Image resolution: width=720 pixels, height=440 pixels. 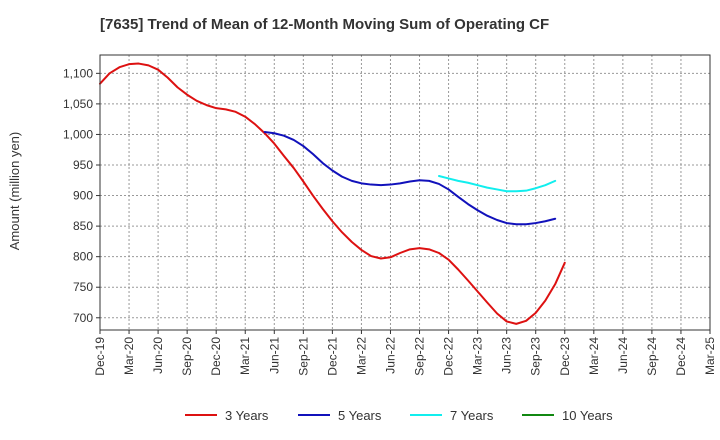 What do you see at coordinates (14, 191) in the screenshot?
I see `y-axis-label: Amount (million yen)` at bounding box center [14, 191].